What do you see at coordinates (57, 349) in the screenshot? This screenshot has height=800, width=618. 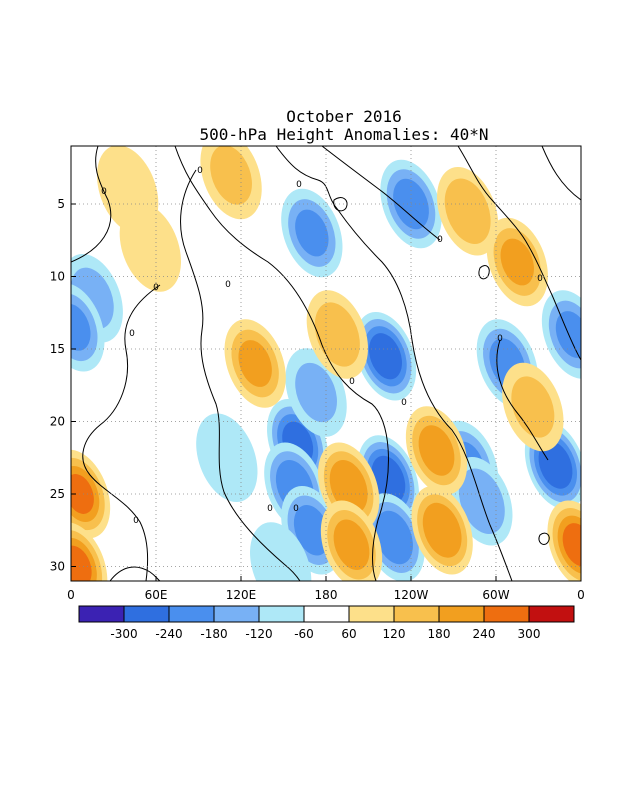 I see `y-tick-label: 15` at bounding box center [57, 349].